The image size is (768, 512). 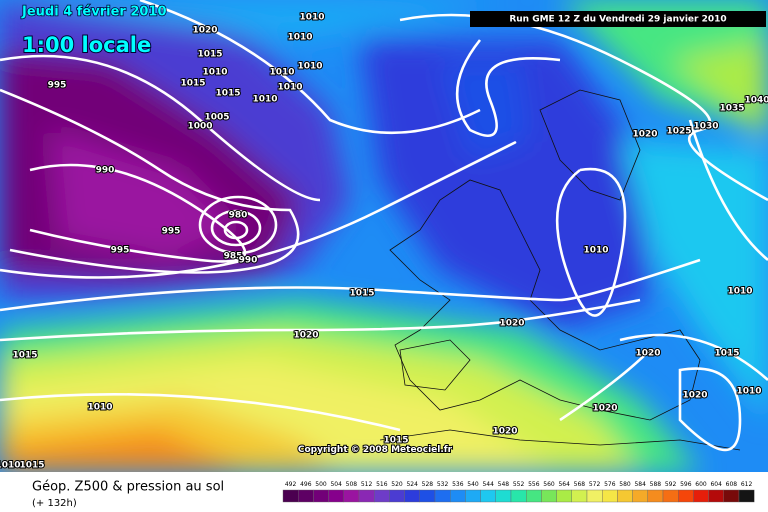 What do you see at coordinates (397, 484) in the screenshot?
I see `legend-label: 520` at bounding box center [397, 484].